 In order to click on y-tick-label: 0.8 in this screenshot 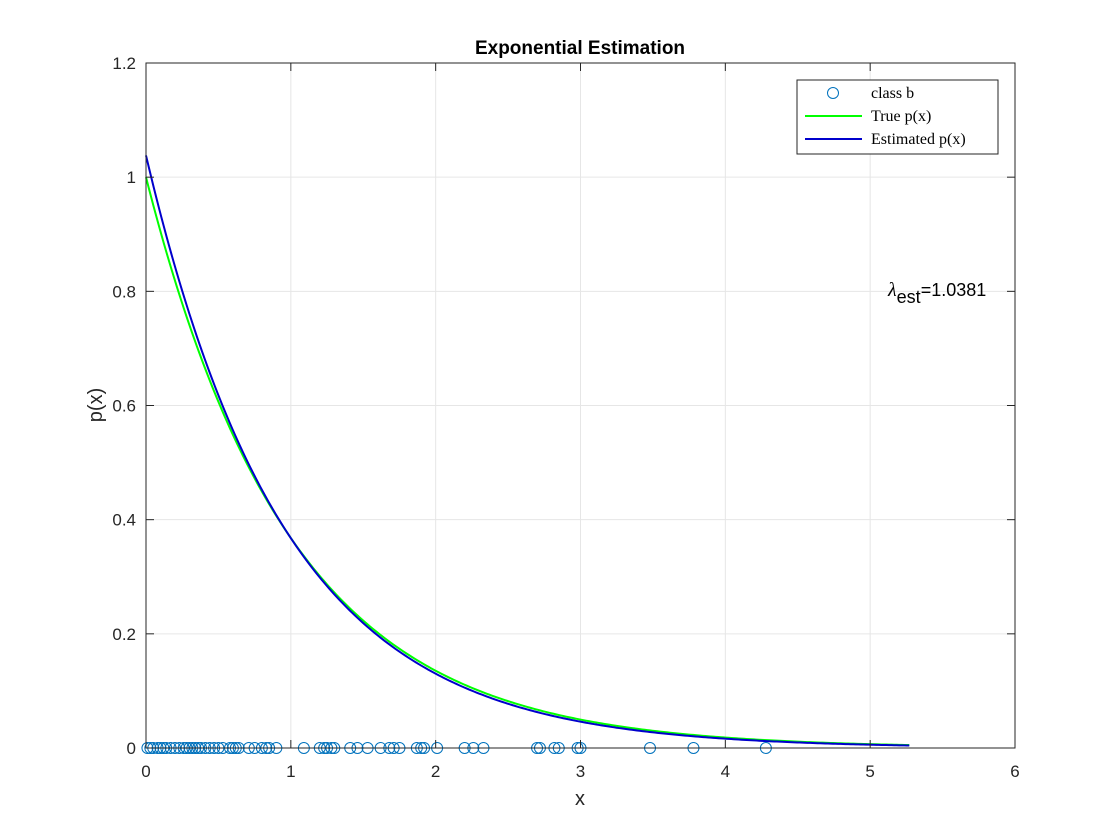, I will do `click(124, 291)`.